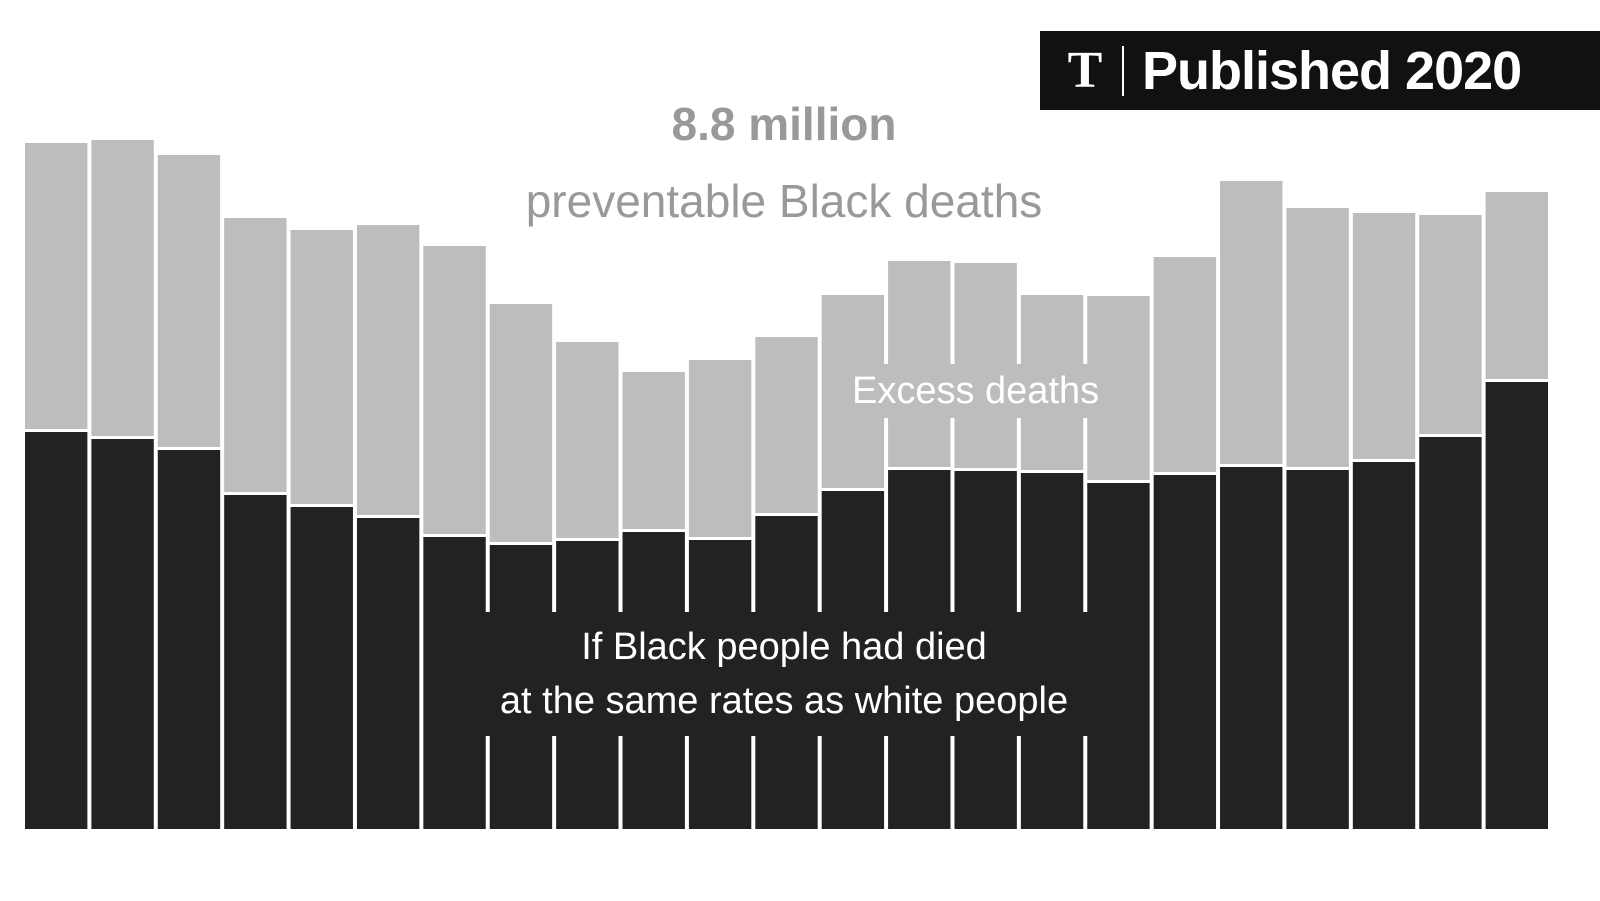  What do you see at coordinates (1085, 70) in the screenshot?
I see `logo: T` at bounding box center [1085, 70].